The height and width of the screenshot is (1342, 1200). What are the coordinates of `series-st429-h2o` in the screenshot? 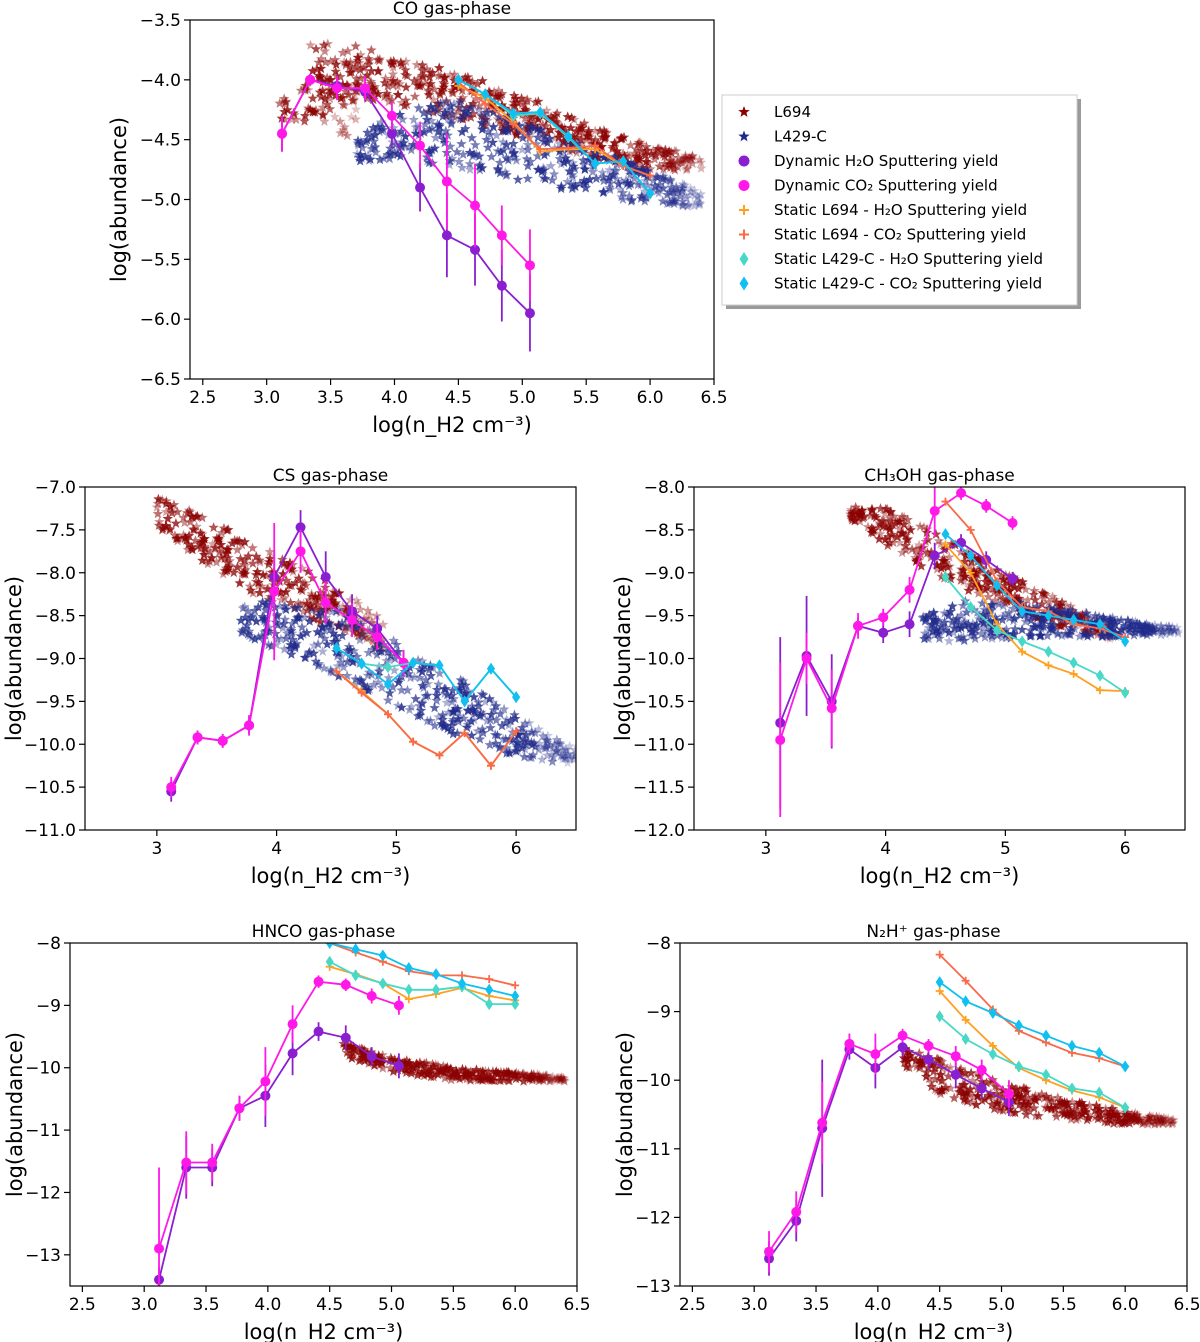 It's located at (422, 983).